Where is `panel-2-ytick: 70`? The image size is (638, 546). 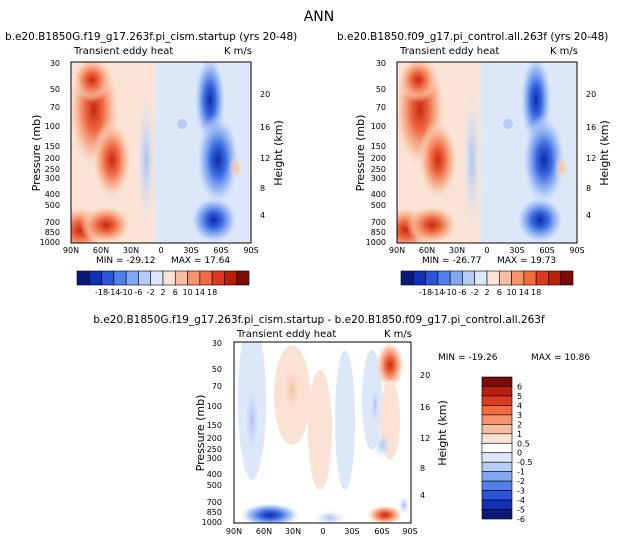
panel-2-ytick: 70 is located at coordinates (381, 107).